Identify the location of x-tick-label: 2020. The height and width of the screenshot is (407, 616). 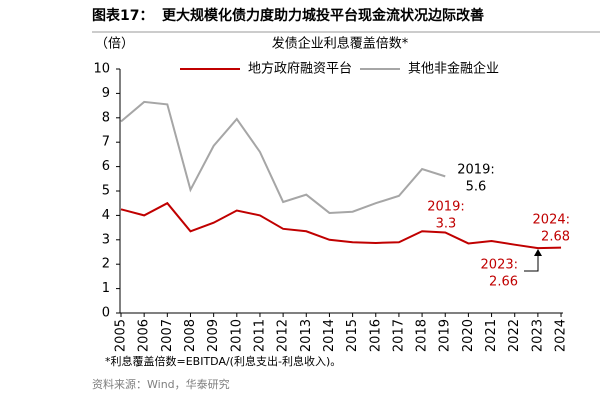
(468, 335).